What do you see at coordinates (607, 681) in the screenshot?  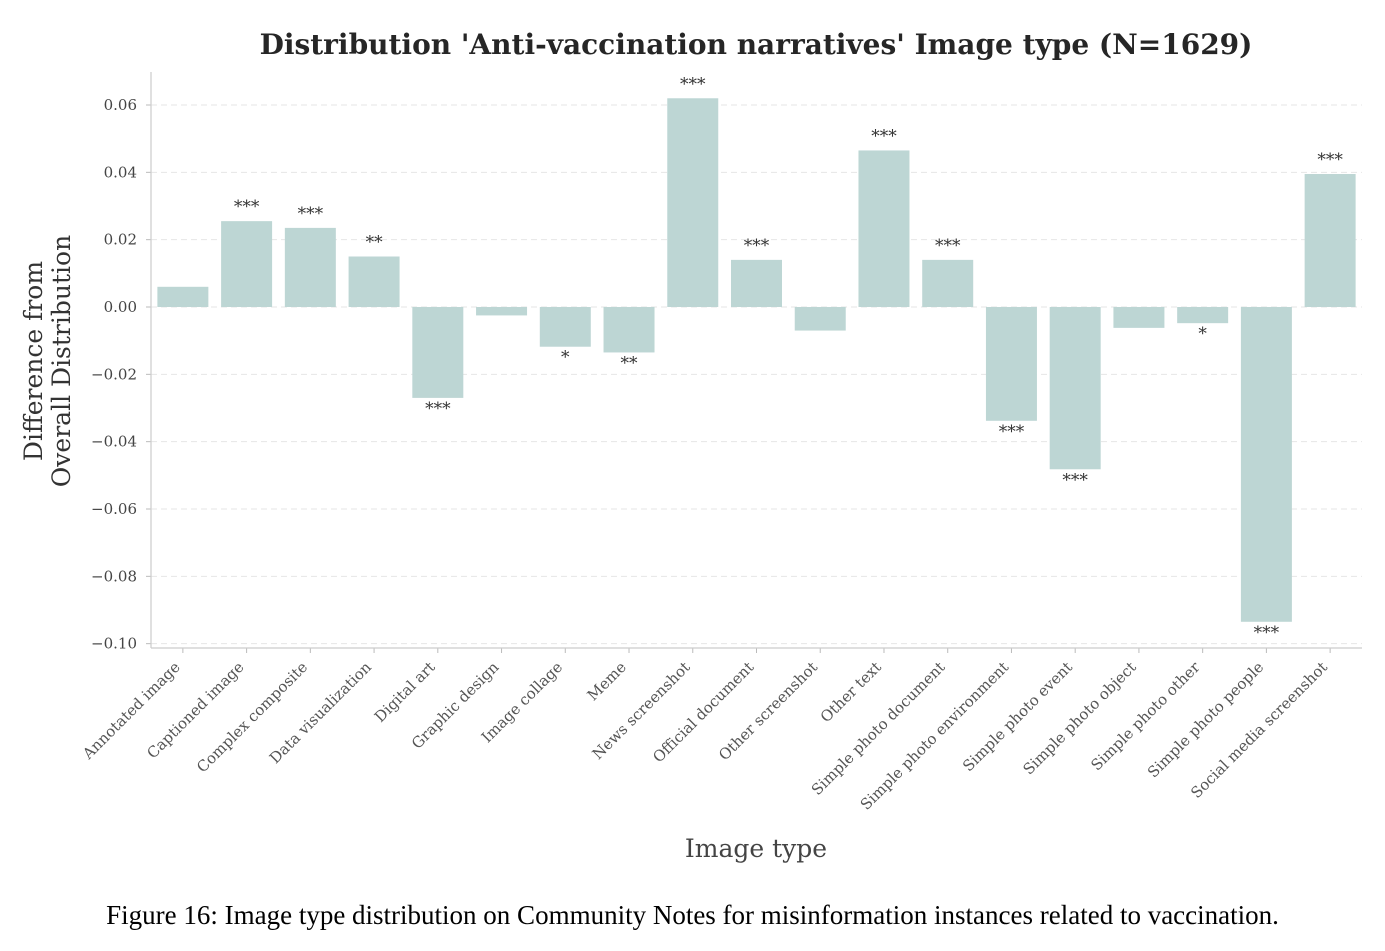 I see `x-tick-label: Meme` at bounding box center [607, 681].